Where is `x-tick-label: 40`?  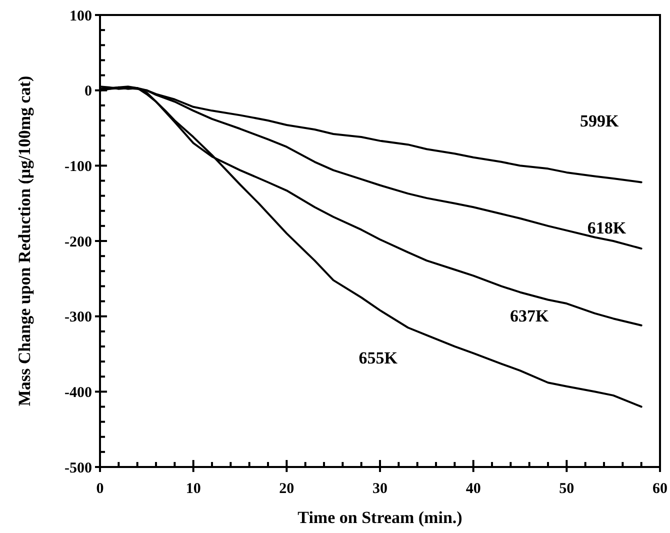 x-tick-label: 40 is located at coordinates (473, 489).